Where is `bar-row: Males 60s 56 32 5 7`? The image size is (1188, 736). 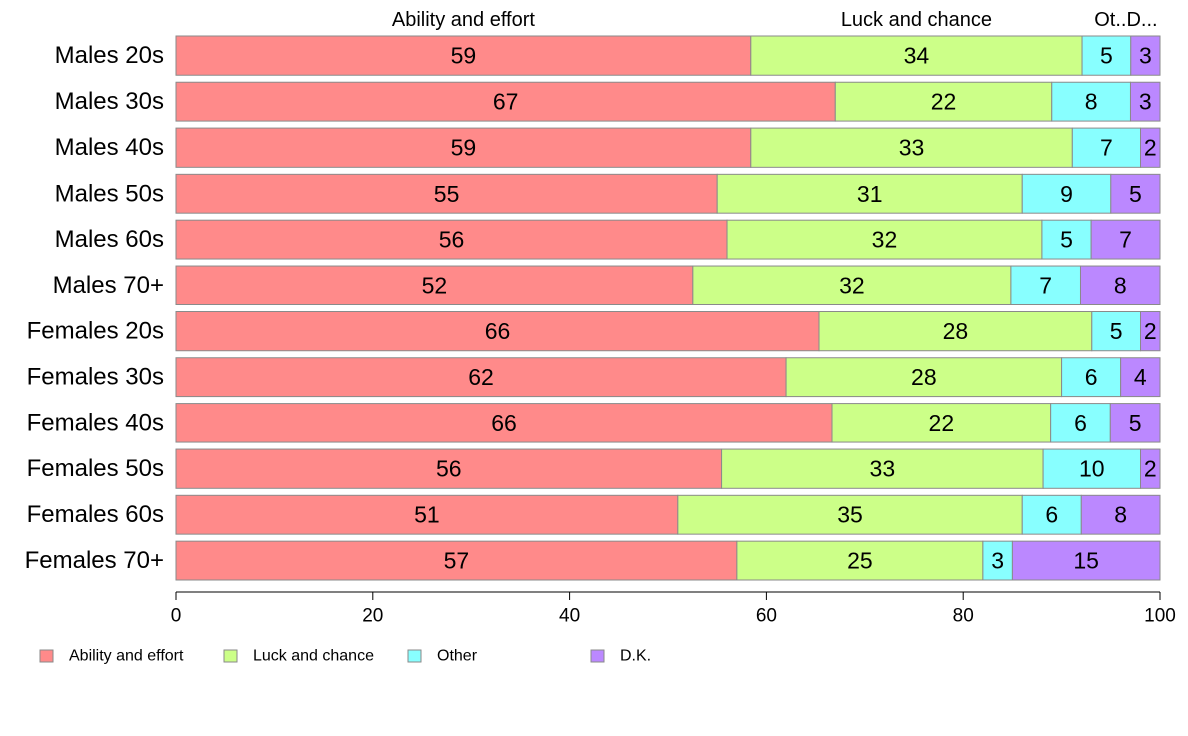 bar-row: Males 60s 56 32 5 7 is located at coordinates (608, 239).